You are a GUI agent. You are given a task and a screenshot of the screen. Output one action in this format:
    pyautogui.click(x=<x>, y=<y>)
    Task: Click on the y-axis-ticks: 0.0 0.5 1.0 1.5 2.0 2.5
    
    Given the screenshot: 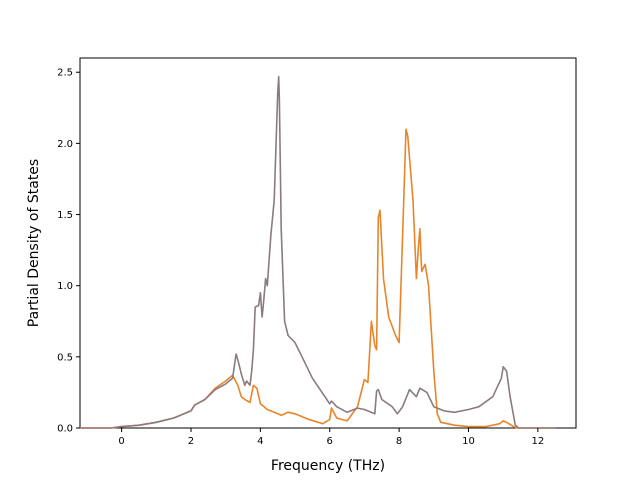 What is the action you would take?
    pyautogui.click(x=68, y=251)
    